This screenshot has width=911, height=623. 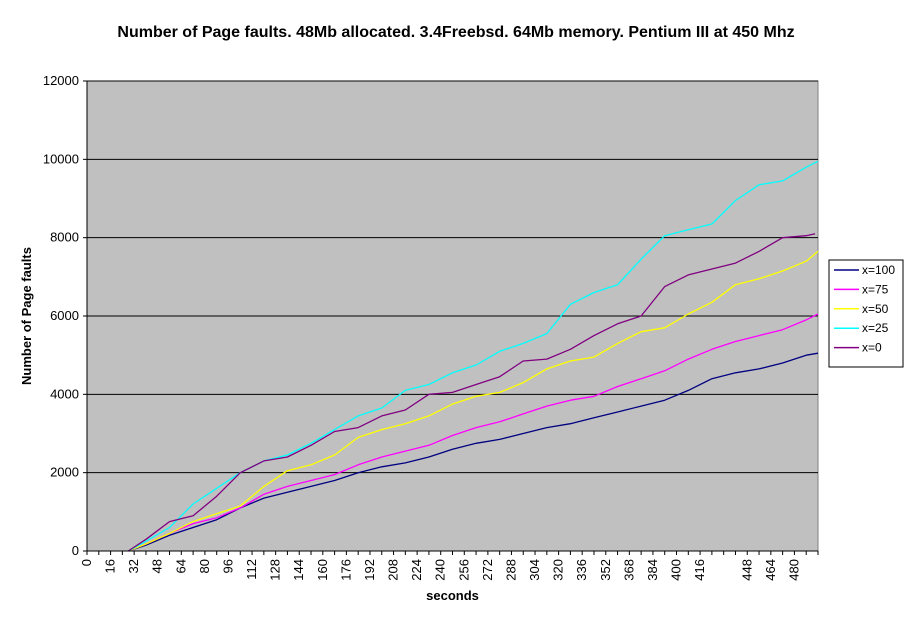 I want to click on x-tick-label: 192, so click(x=369, y=570).